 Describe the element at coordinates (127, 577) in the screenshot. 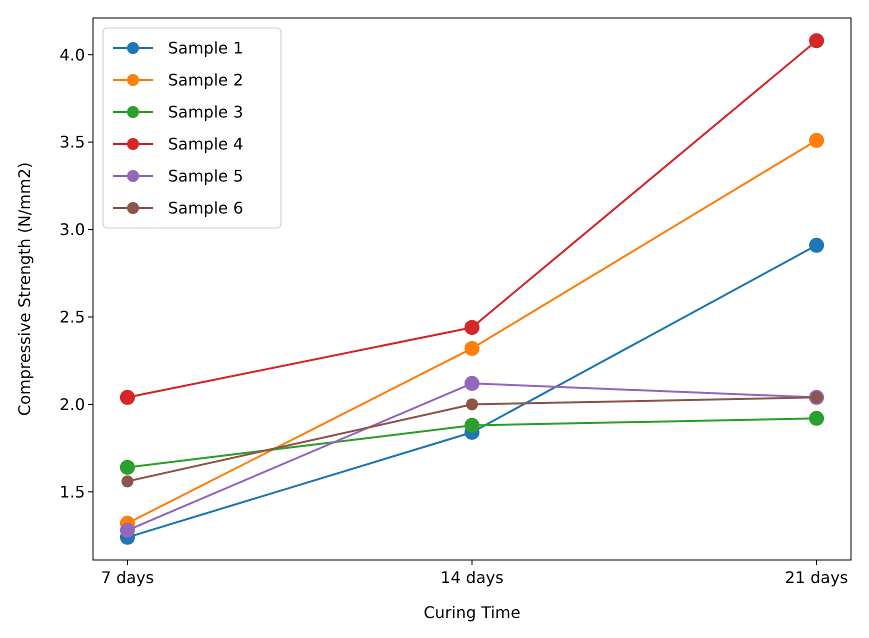

I see `x-tick-label: 7 days` at that location.